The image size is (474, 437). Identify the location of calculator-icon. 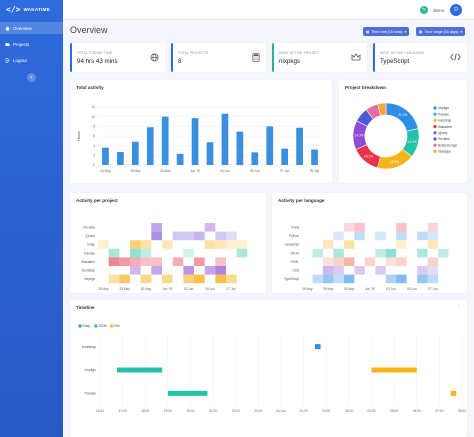
(256, 57).